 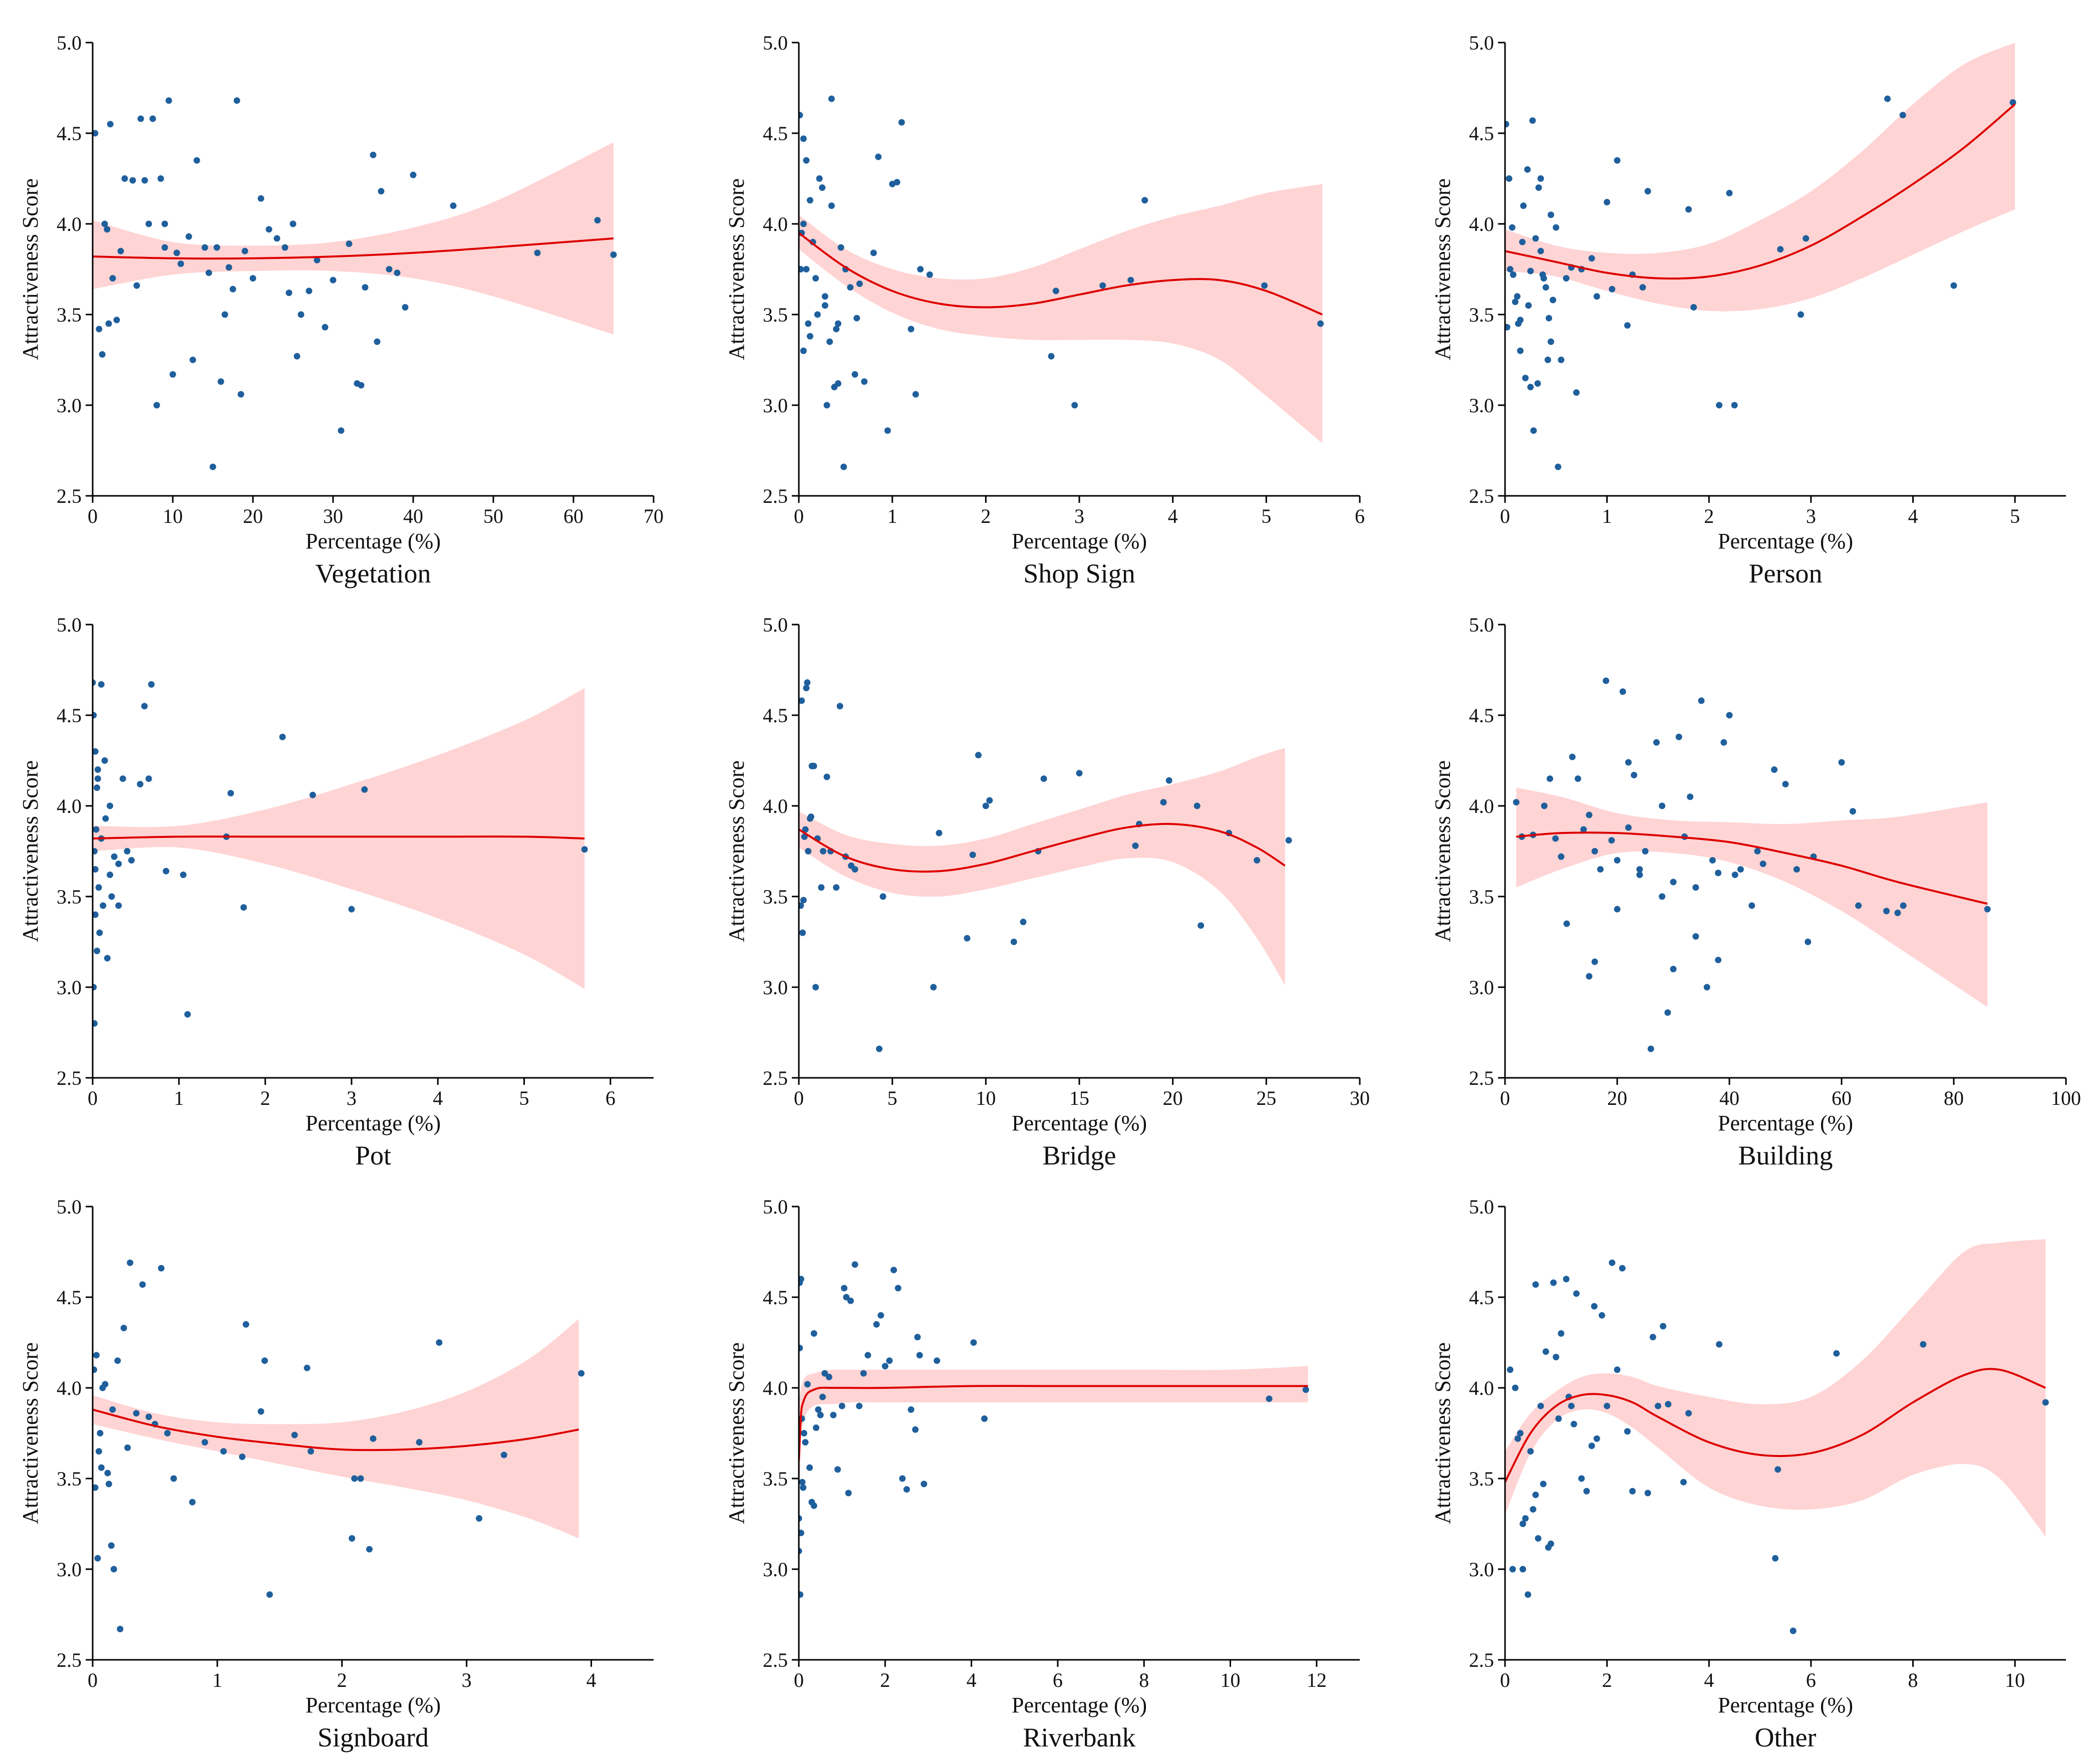 I want to click on panel-title: Shop Sign, so click(x=1079, y=573).